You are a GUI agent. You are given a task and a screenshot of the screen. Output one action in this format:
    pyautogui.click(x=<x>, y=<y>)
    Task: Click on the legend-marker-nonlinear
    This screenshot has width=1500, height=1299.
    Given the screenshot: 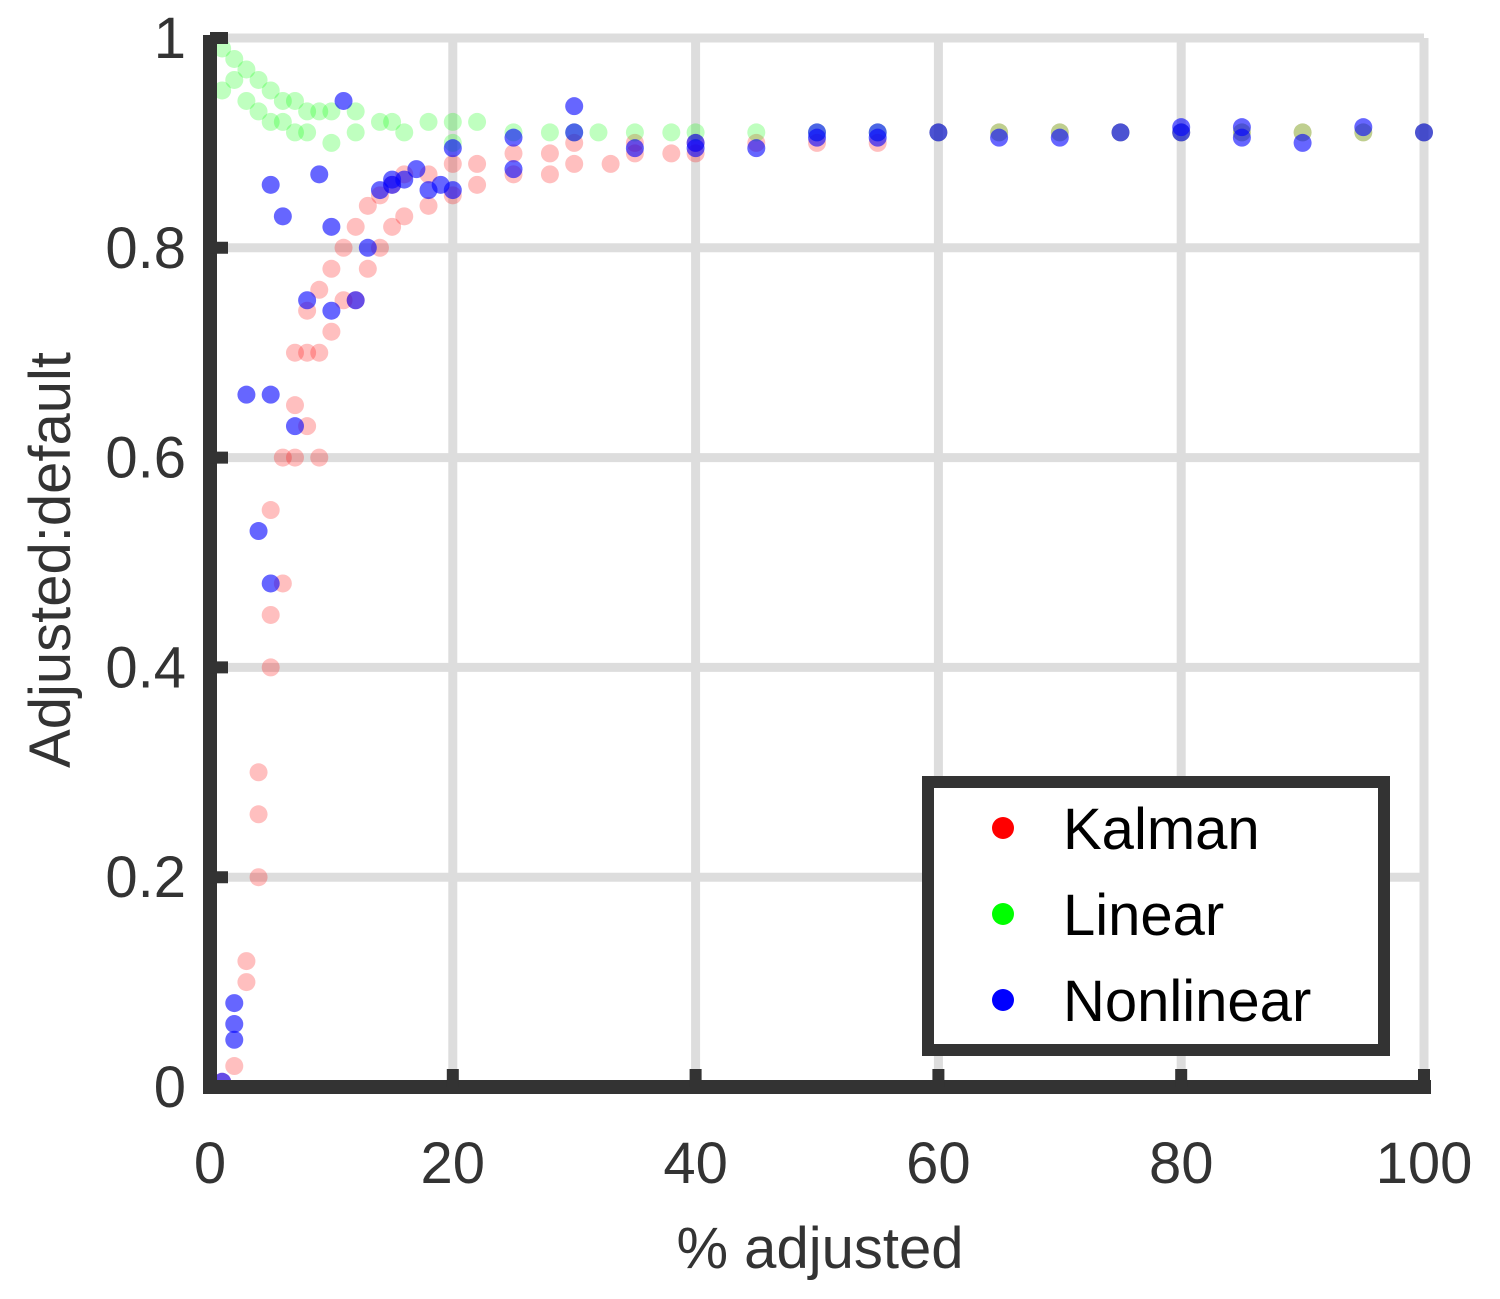 What is the action you would take?
    pyautogui.click(x=1003, y=1000)
    